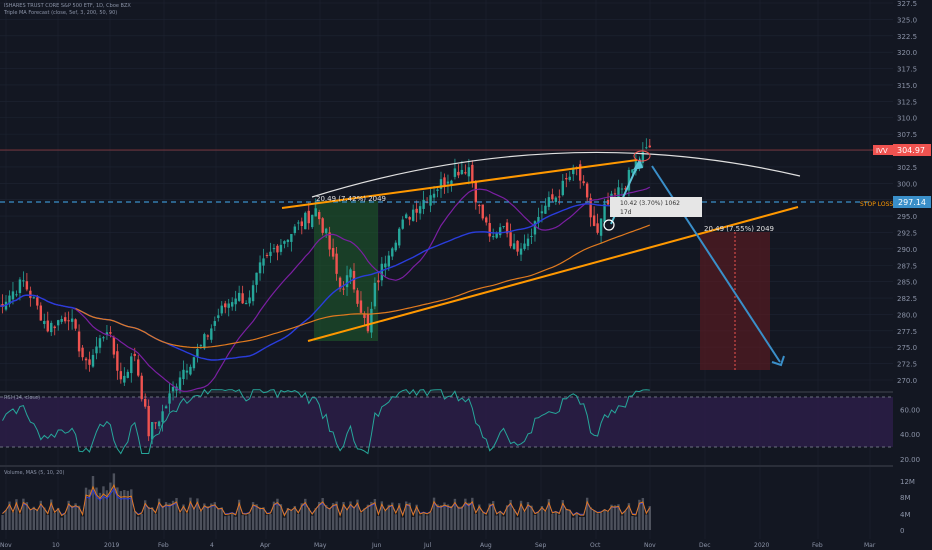  I want to click on volume-tick-label: 0, so click(902, 531).